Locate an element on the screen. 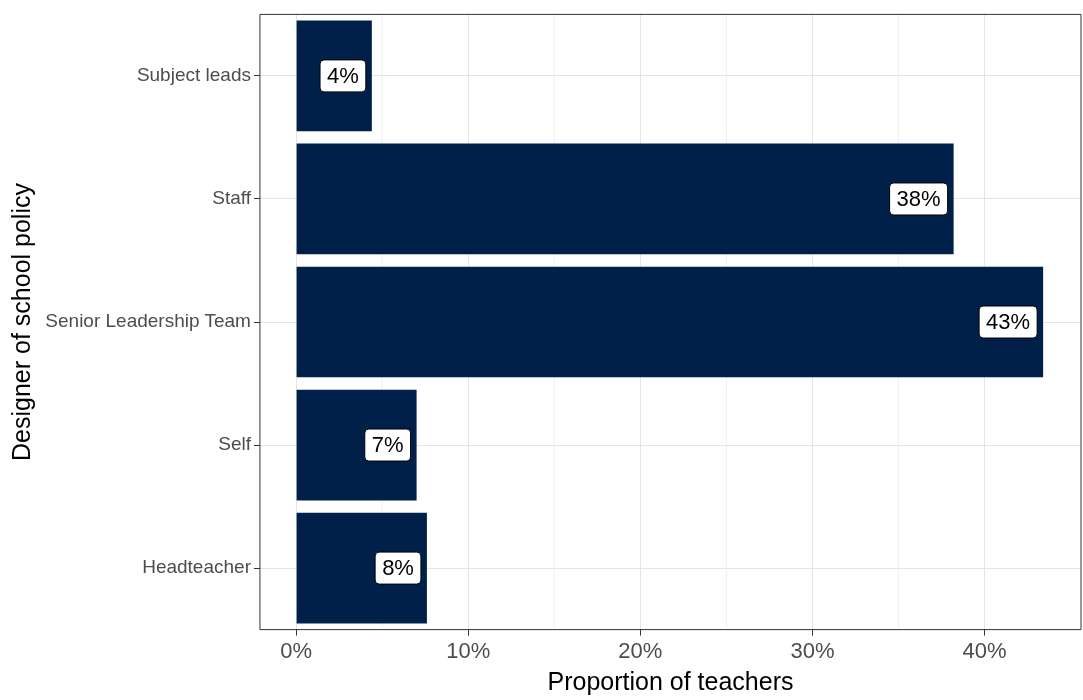 The image size is (1083, 700). x-tick-label: 10% is located at coordinates (468, 650).